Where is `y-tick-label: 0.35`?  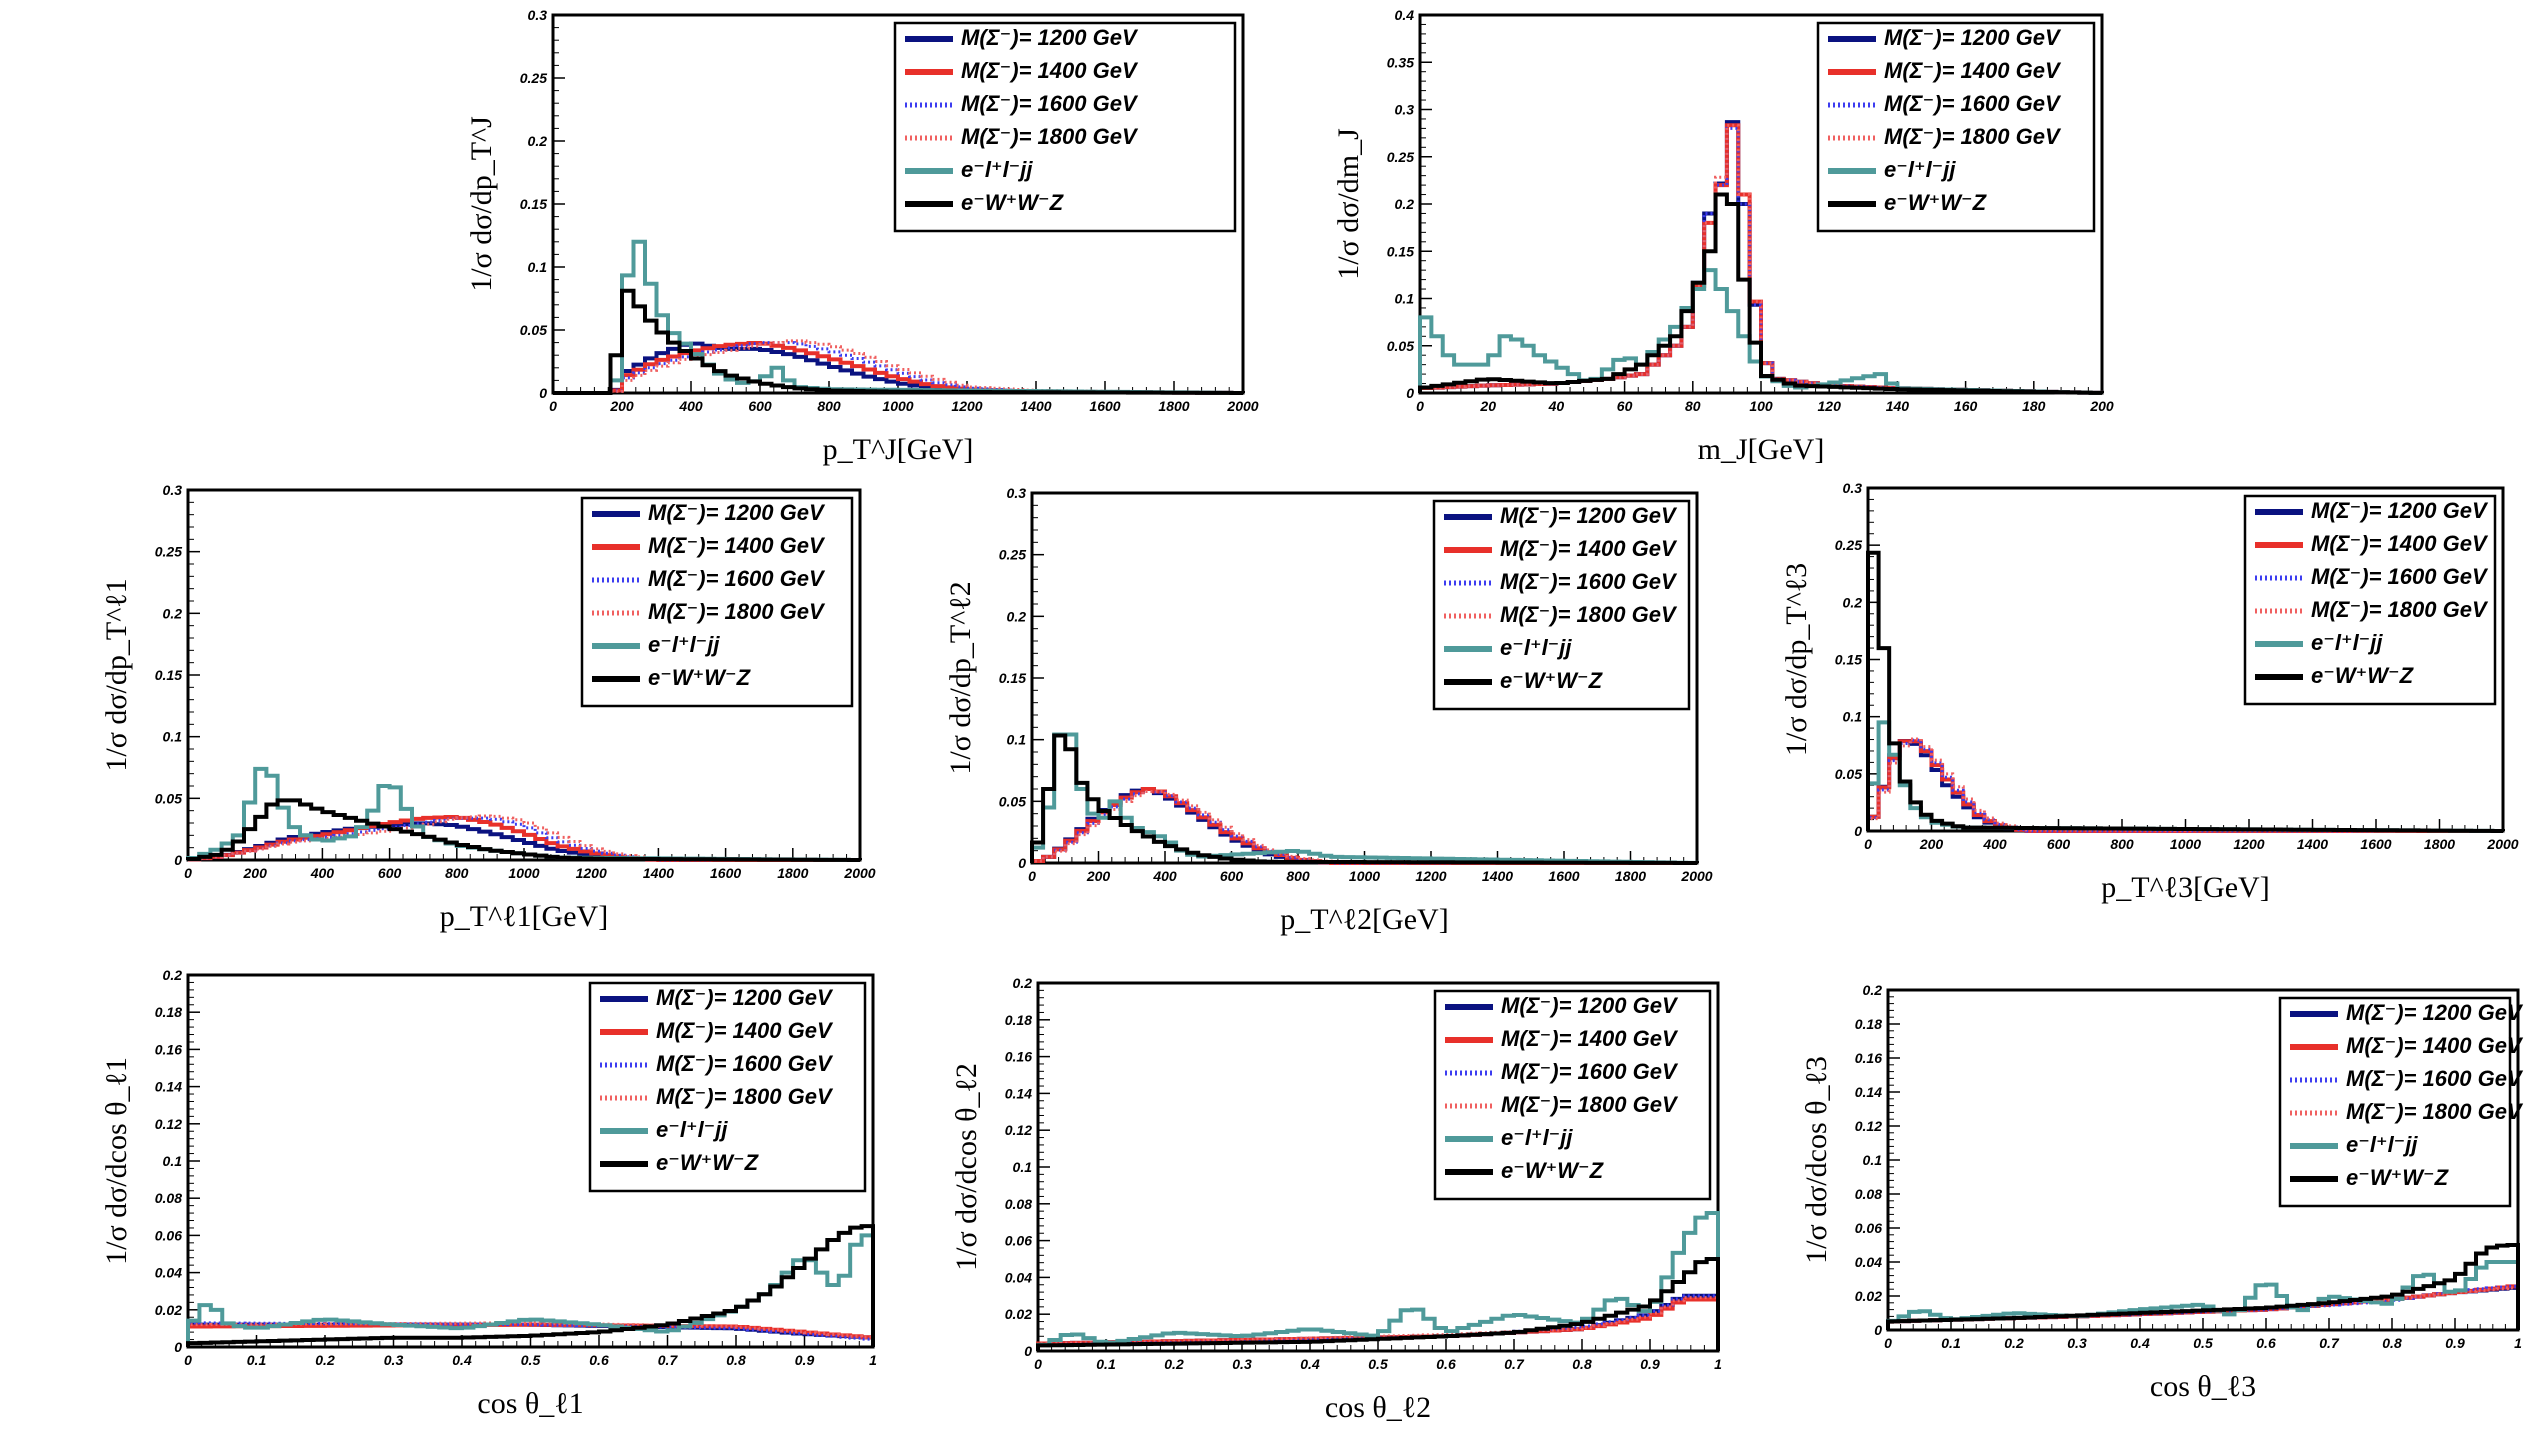 y-tick-label: 0.35 is located at coordinates (1400, 62).